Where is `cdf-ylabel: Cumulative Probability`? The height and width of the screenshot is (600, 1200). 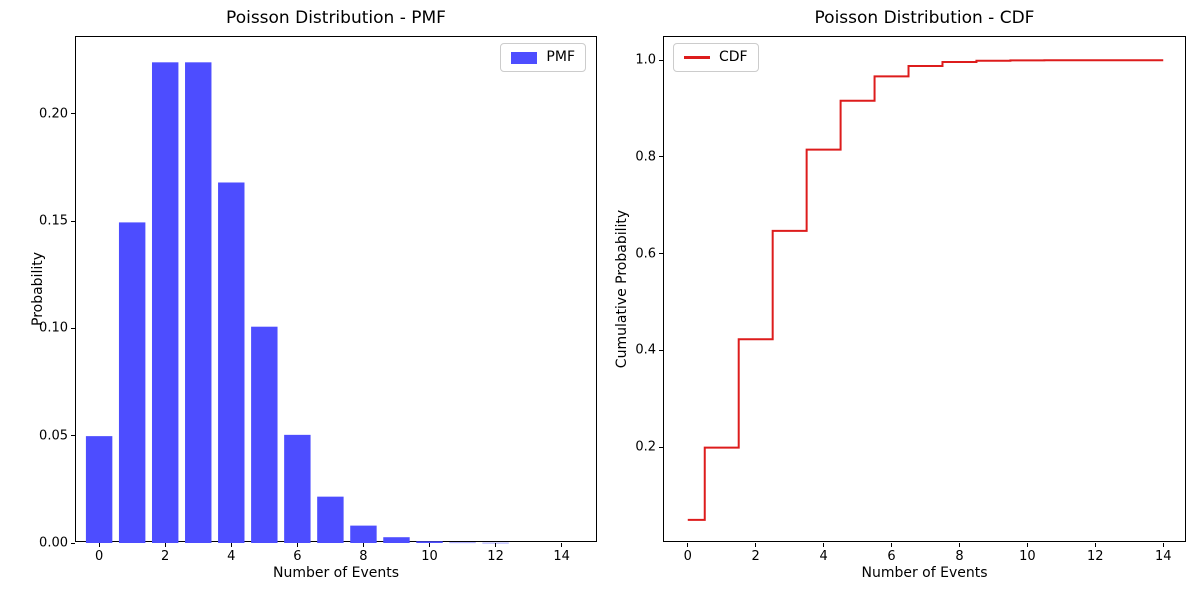 cdf-ylabel: Cumulative Probability is located at coordinates (622, 289).